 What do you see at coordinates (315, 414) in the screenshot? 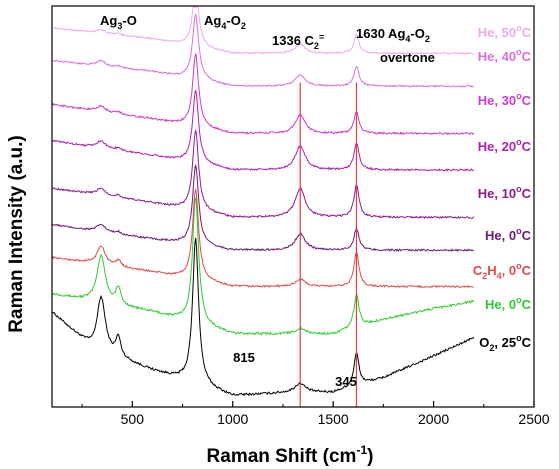
I see `x-axis-ticks: 500 1000 1500 2000 2500` at bounding box center [315, 414].